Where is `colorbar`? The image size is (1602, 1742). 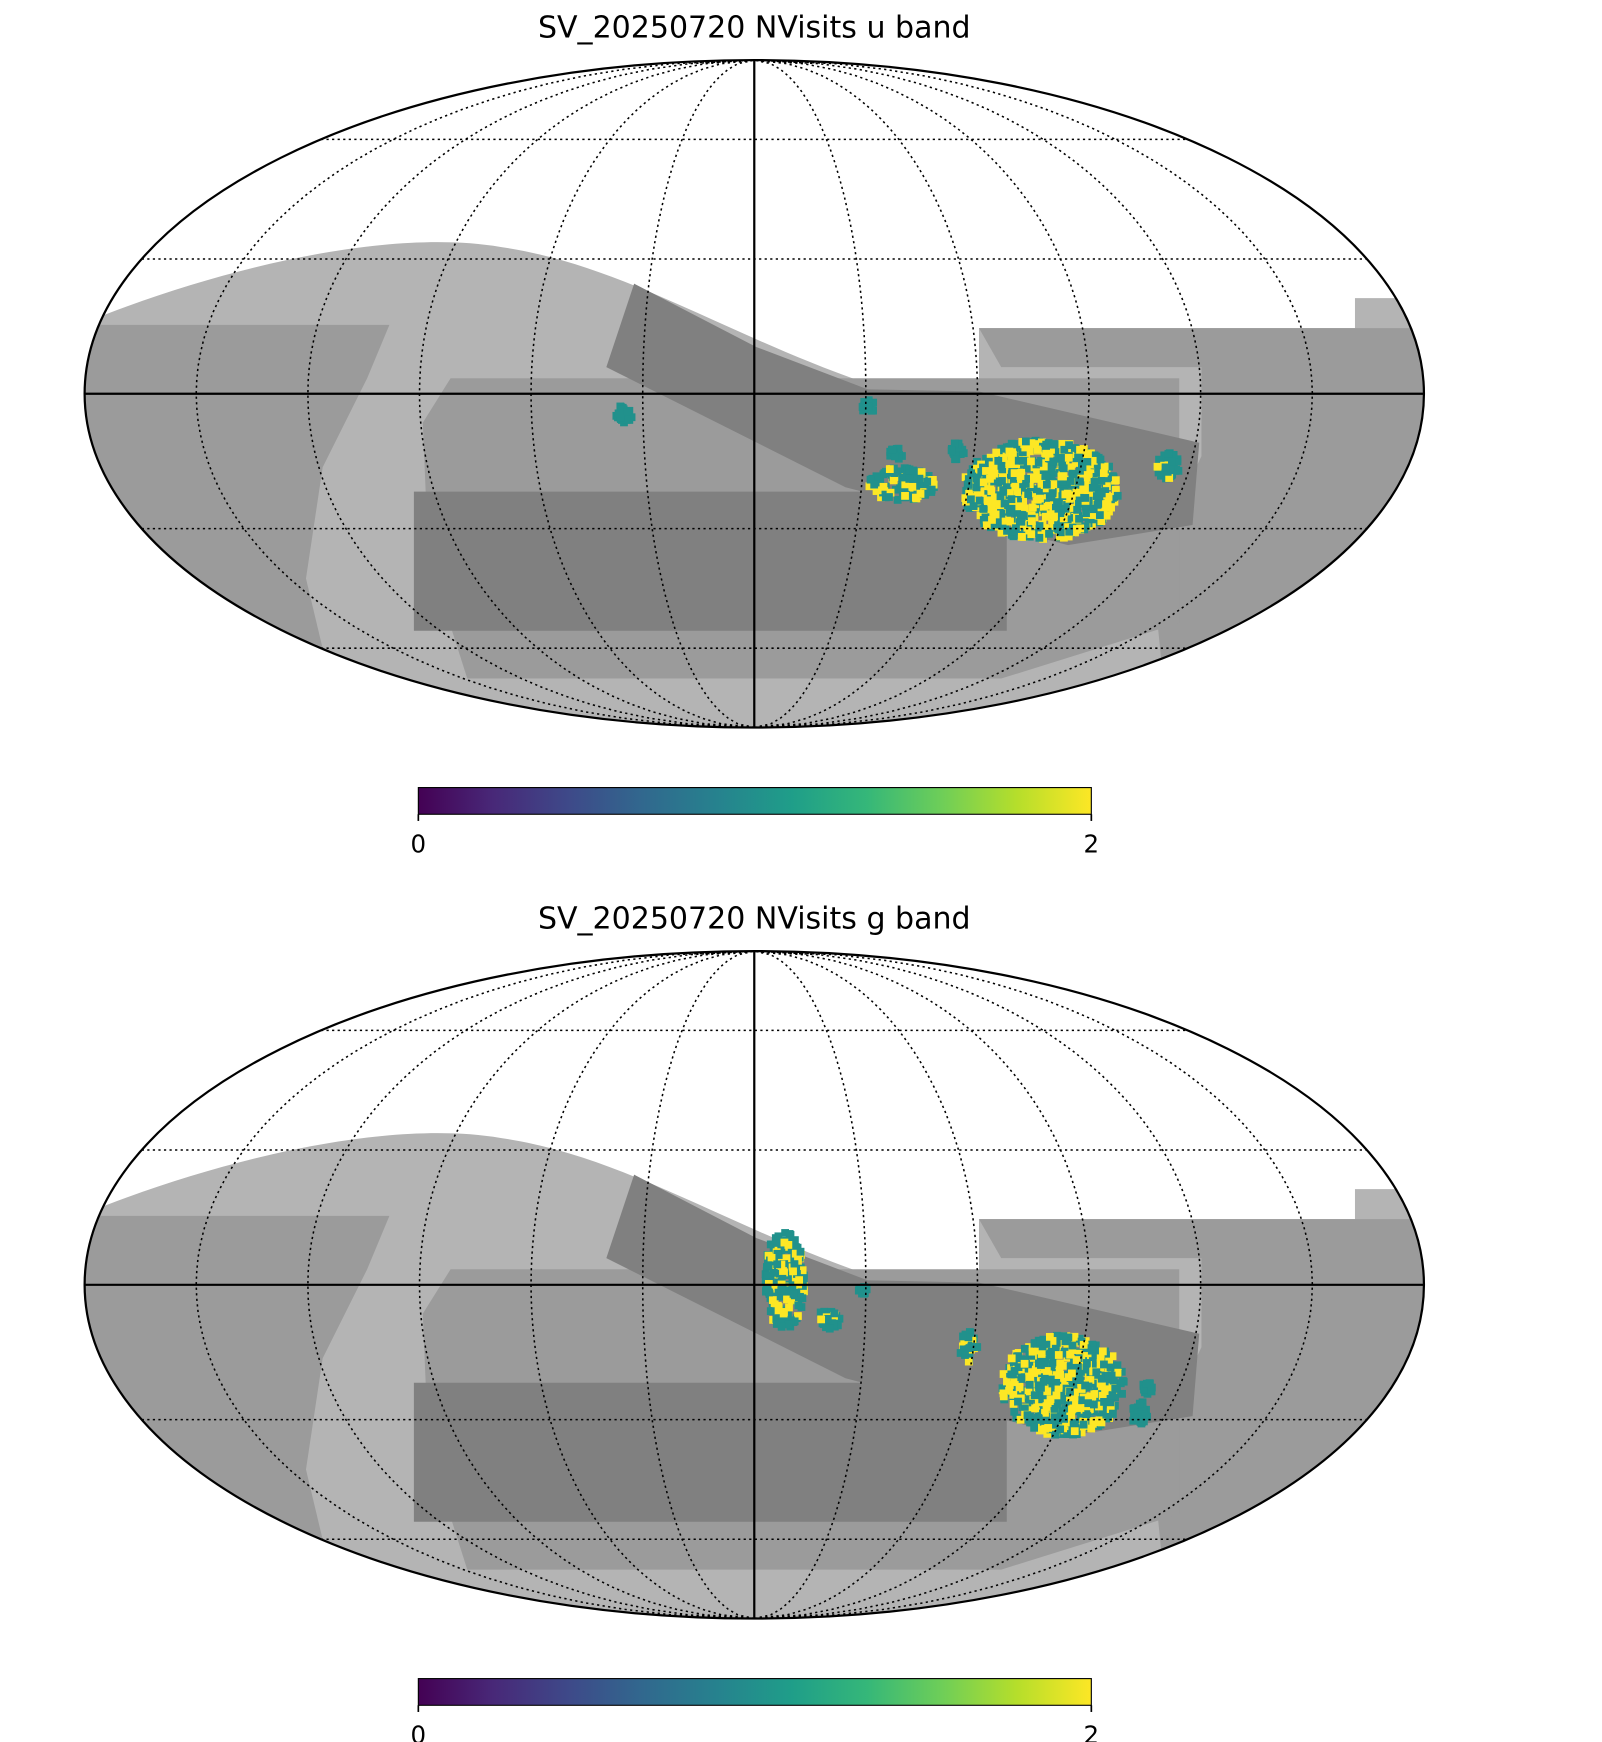
colorbar is located at coordinates (754, 801).